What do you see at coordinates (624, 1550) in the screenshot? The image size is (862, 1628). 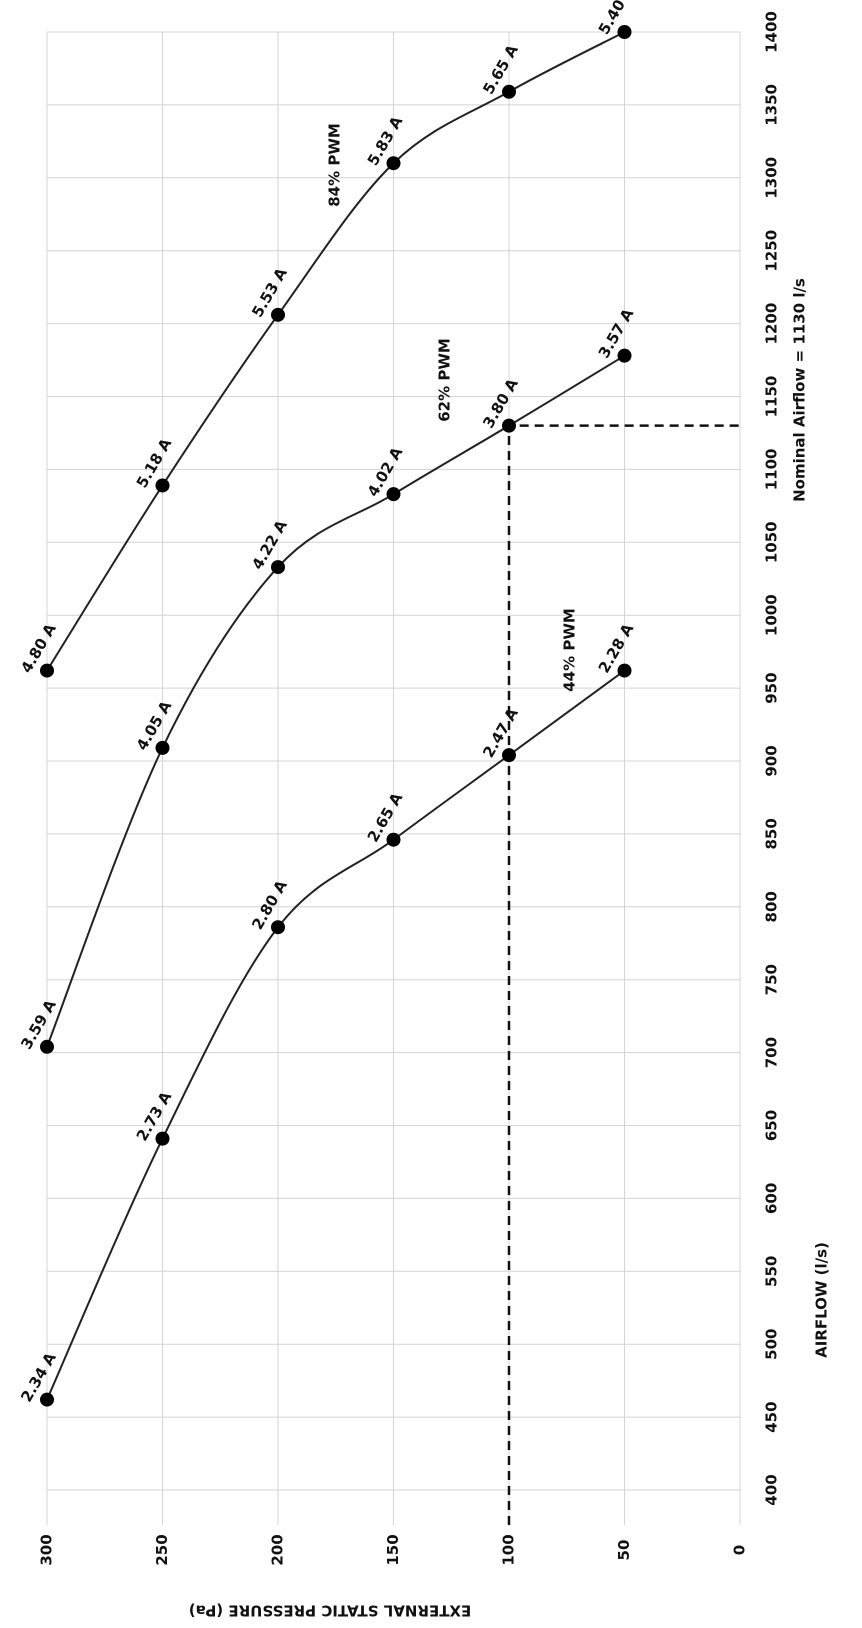 I see `y-tick-label: 50` at bounding box center [624, 1550].